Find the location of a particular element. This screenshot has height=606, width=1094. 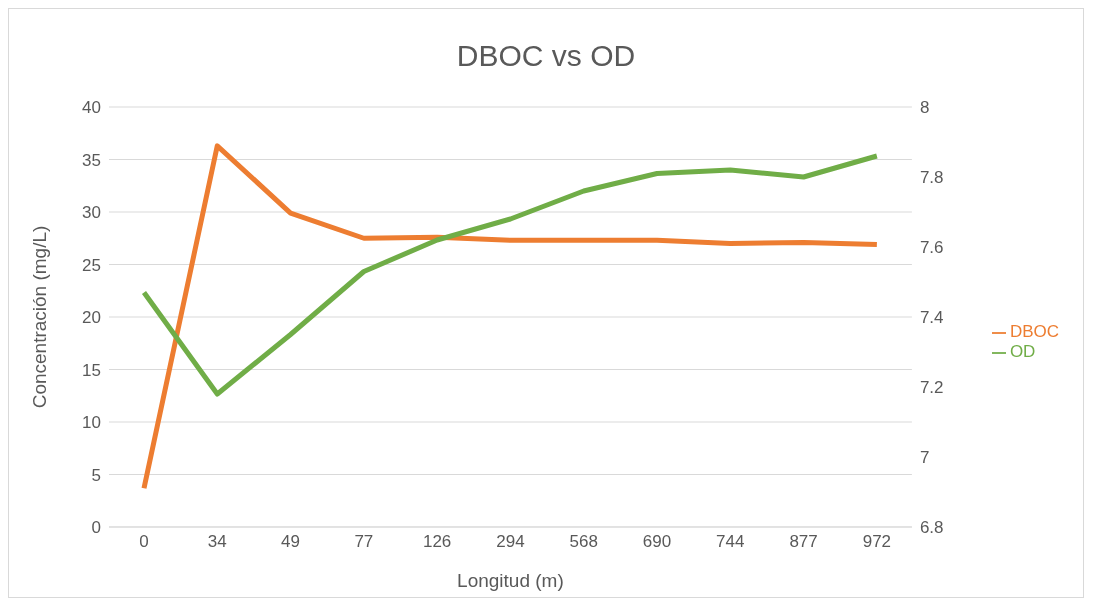

y-tick-label: 10 is located at coordinates (91, 423).